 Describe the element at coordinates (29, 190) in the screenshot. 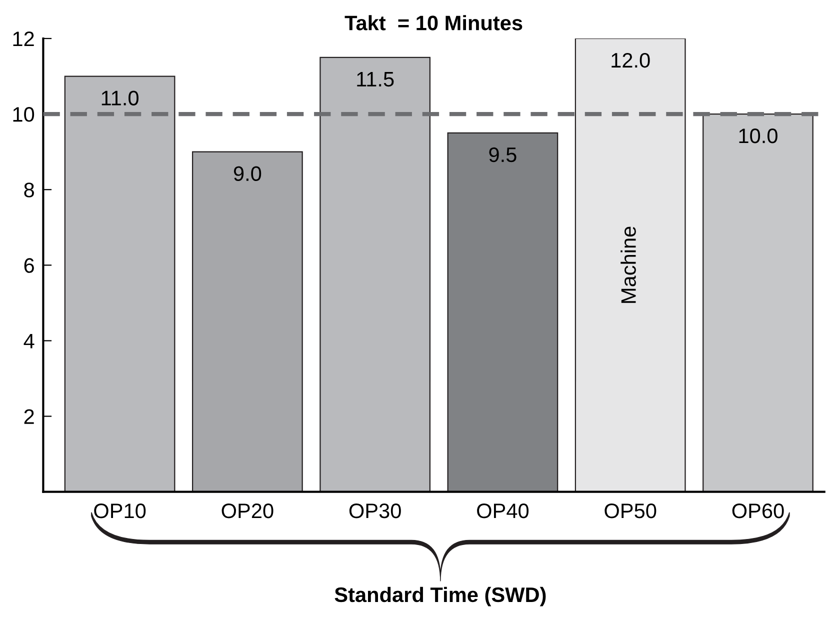

I see `y-tick-label: 8` at that location.